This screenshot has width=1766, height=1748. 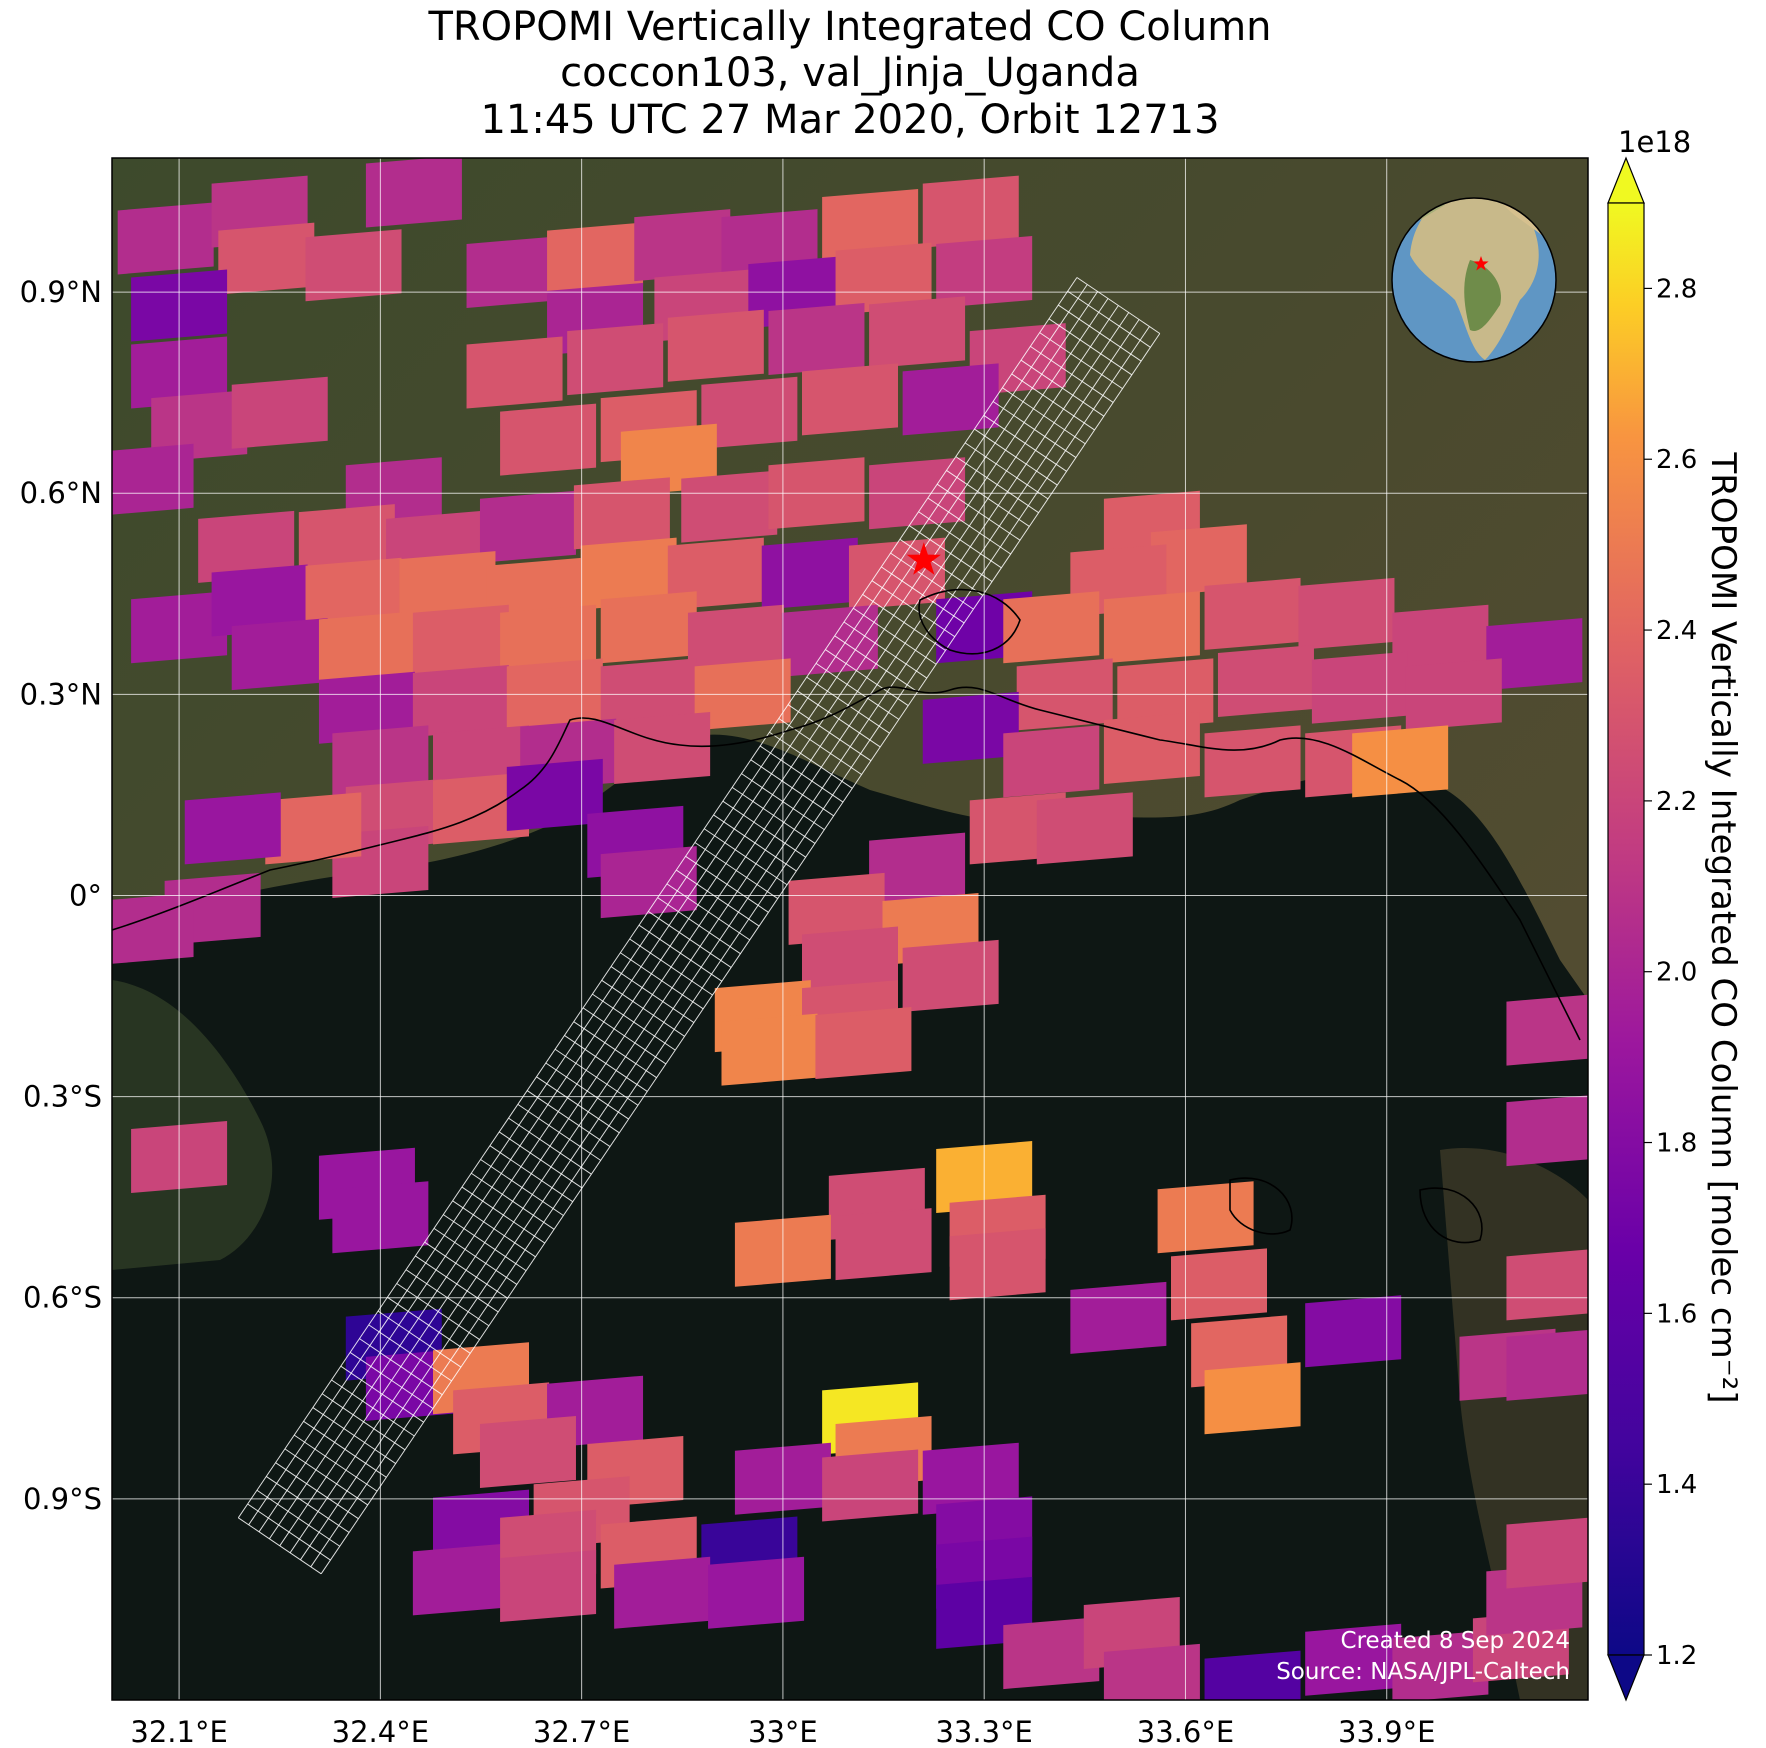 I want to click on colorbar-tick-label: 2.6, so click(x=1676, y=460).